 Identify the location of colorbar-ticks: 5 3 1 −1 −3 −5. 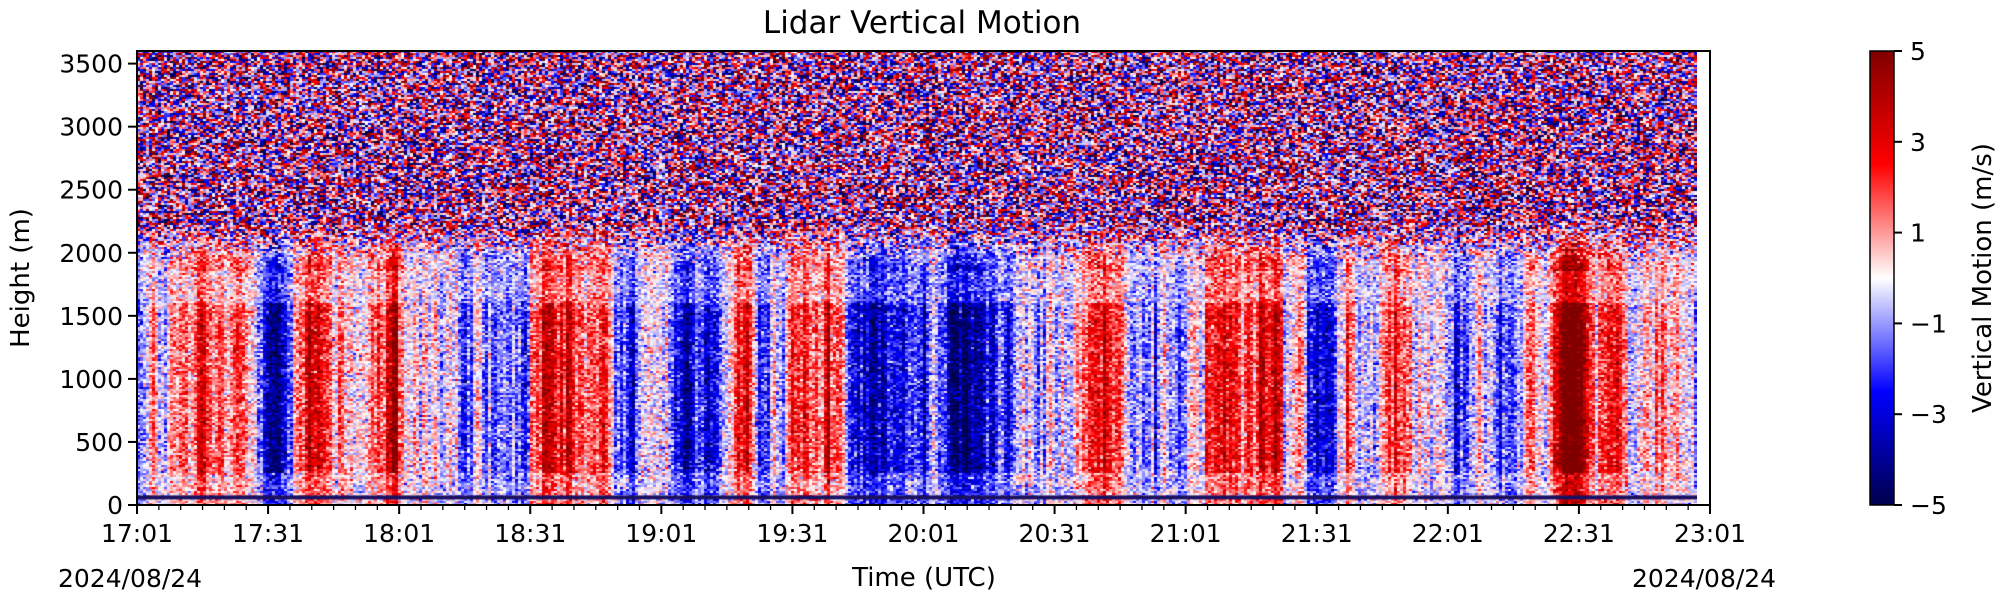
(1920, 278).